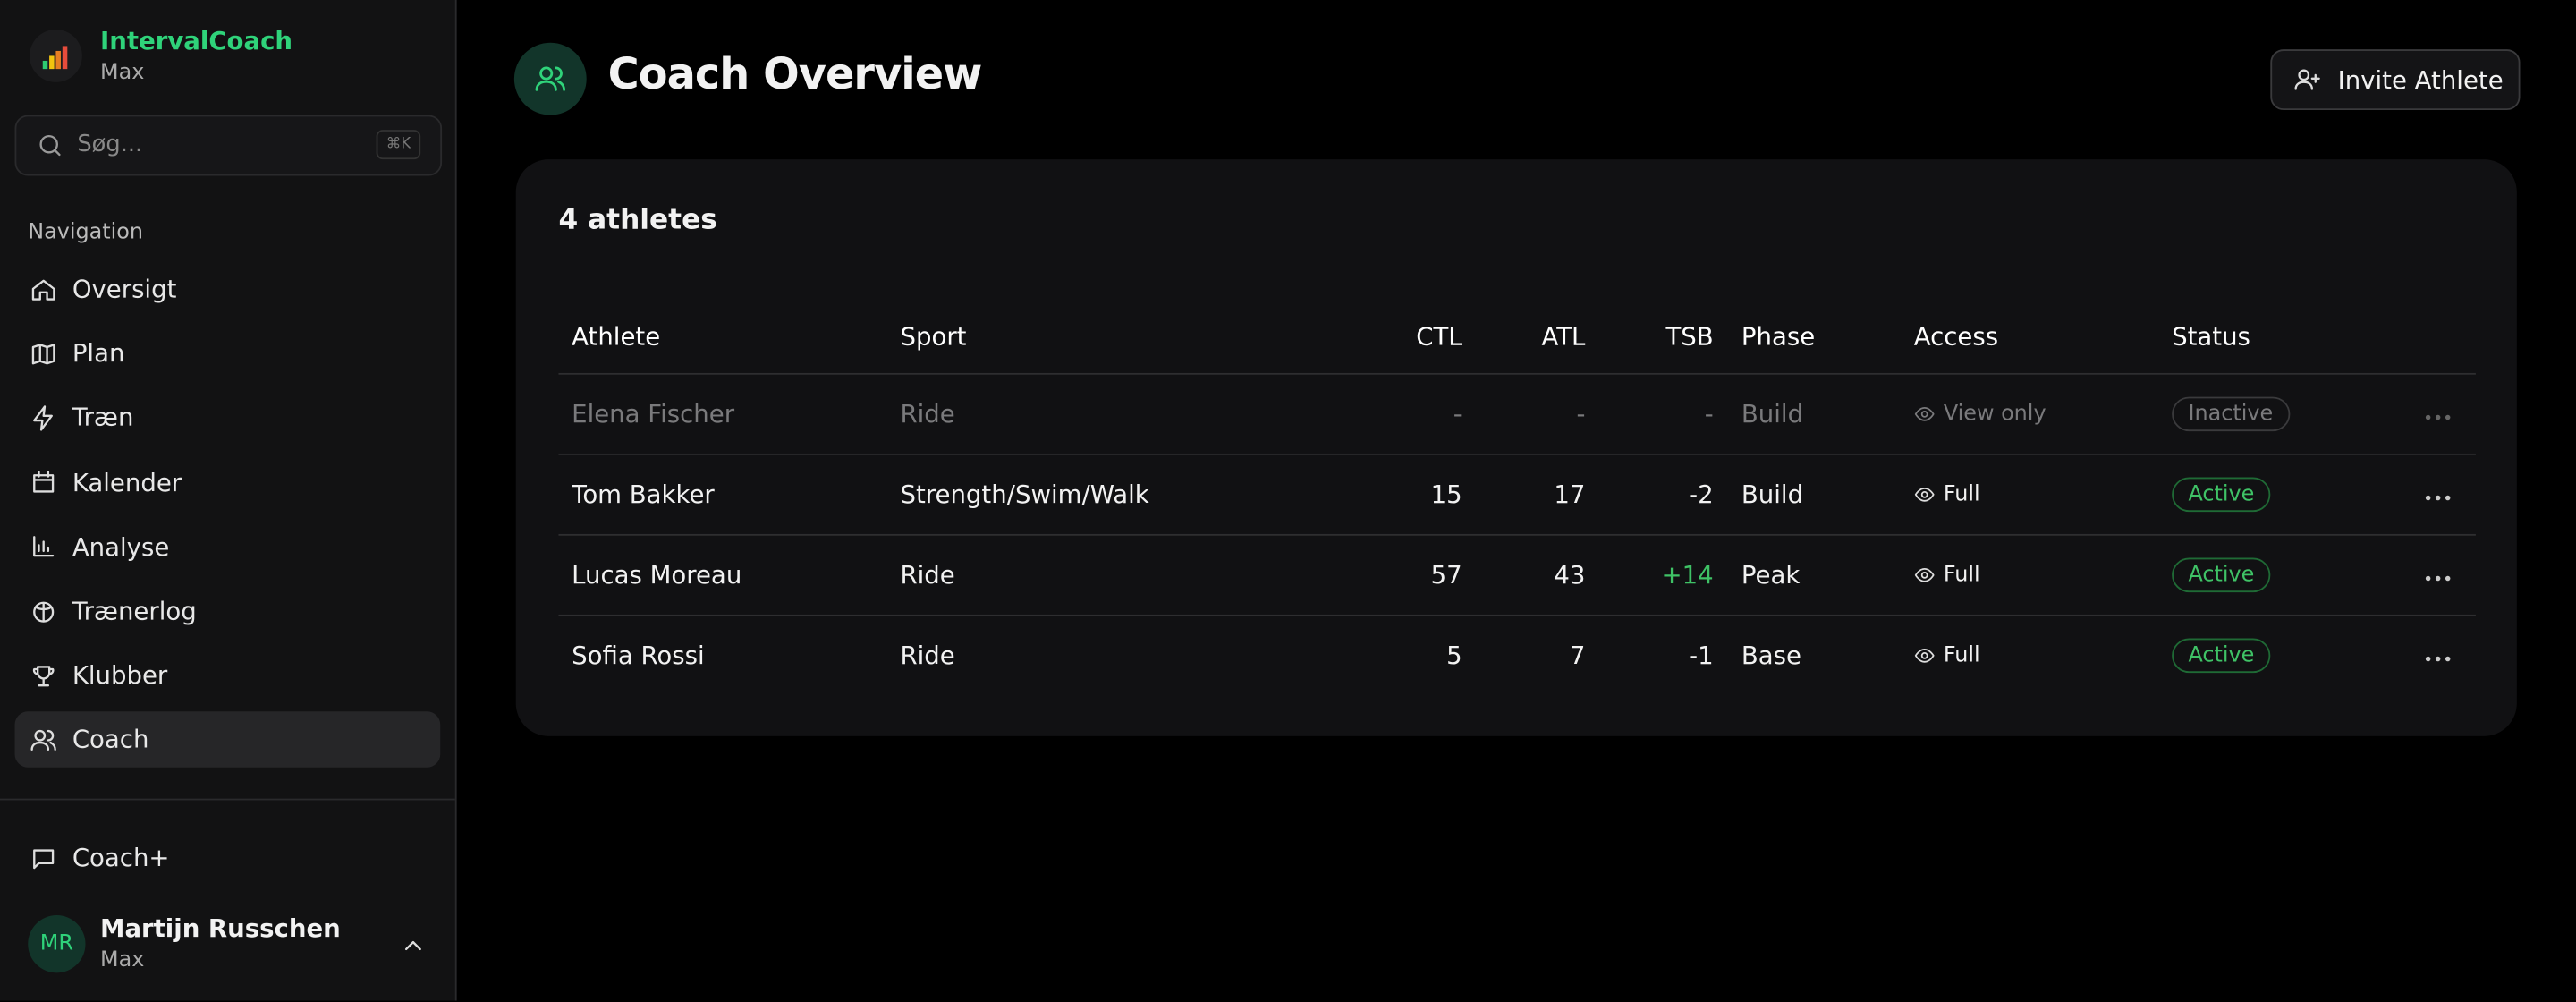 The image size is (2576, 1002). I want to click on cell: Strength/Swim/Walk, so click(1024, 495).